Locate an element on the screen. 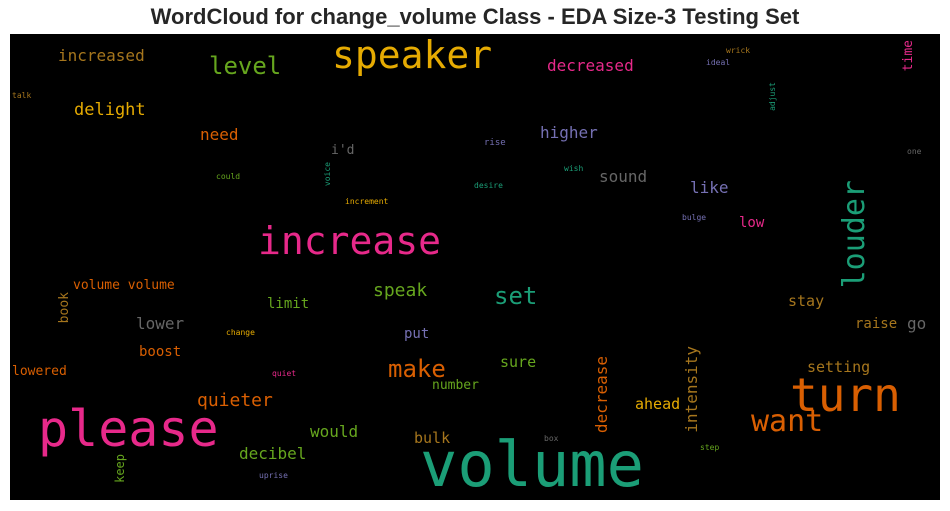 This screenshot has height=511, width=950. word-adjust: adjust is located at coordinates (772, 96).